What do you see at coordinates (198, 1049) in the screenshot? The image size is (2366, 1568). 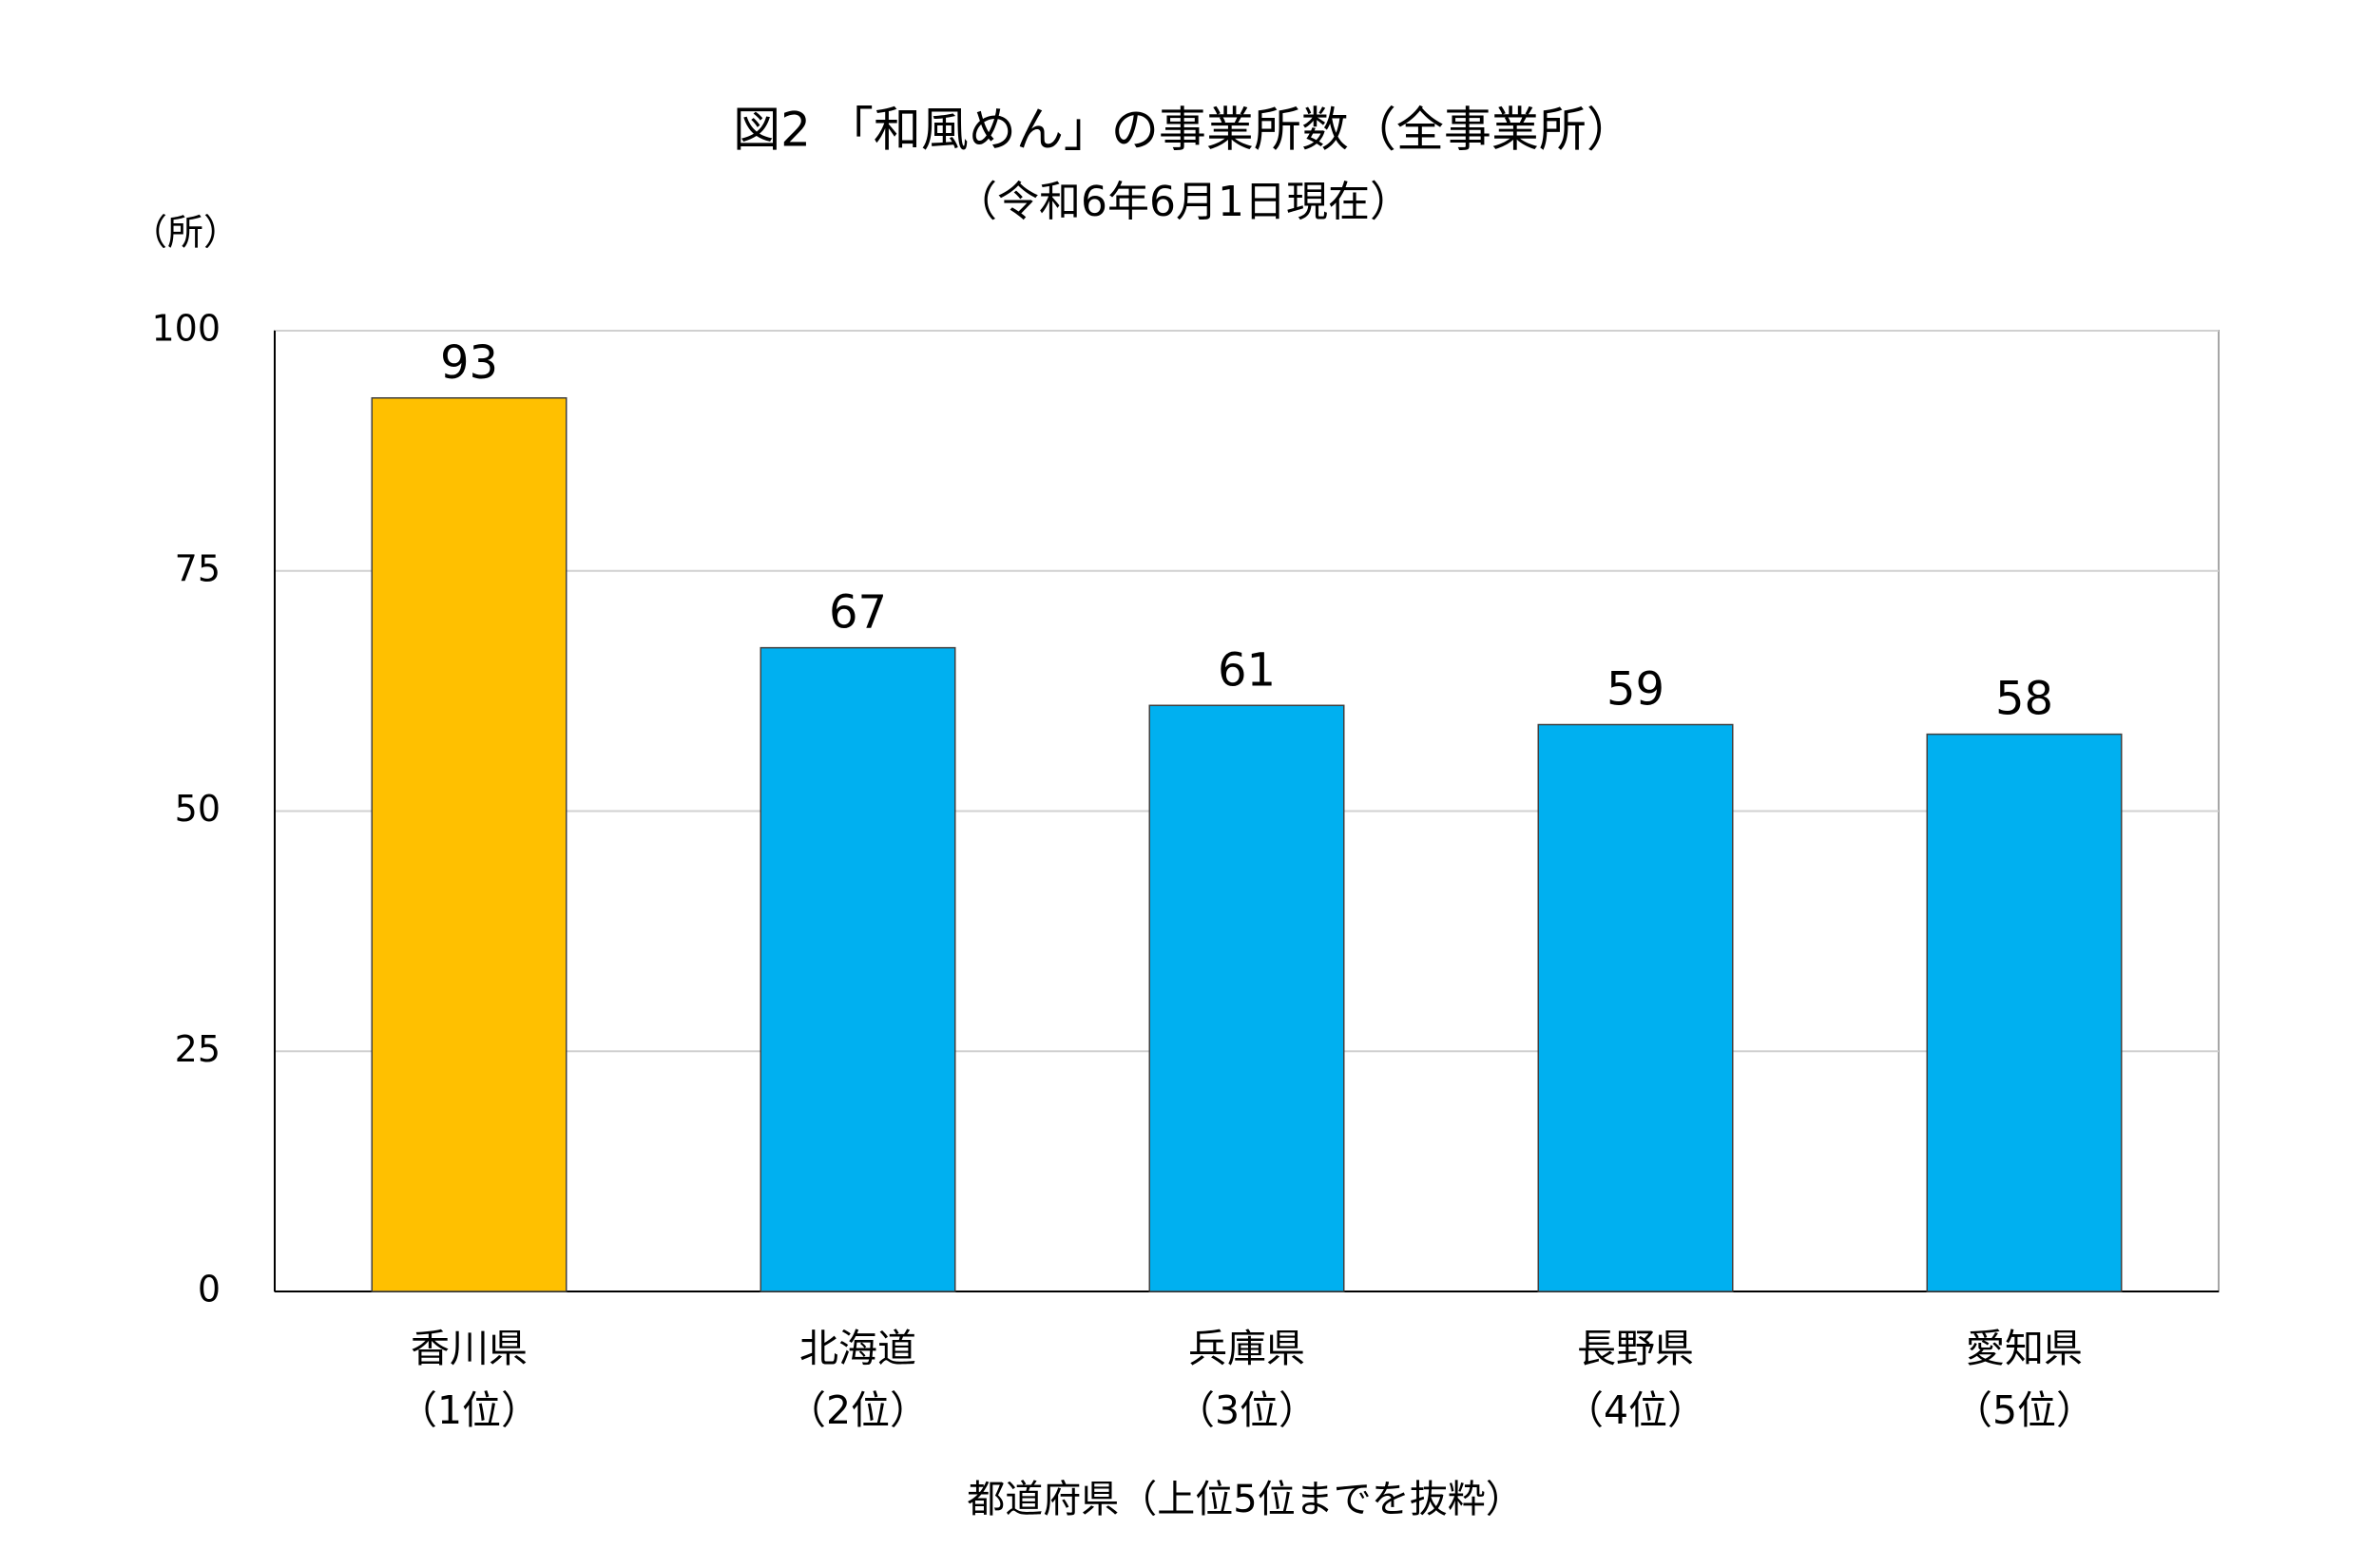 I see `y-tick-label: 25` at bounding box center [198, 1049].